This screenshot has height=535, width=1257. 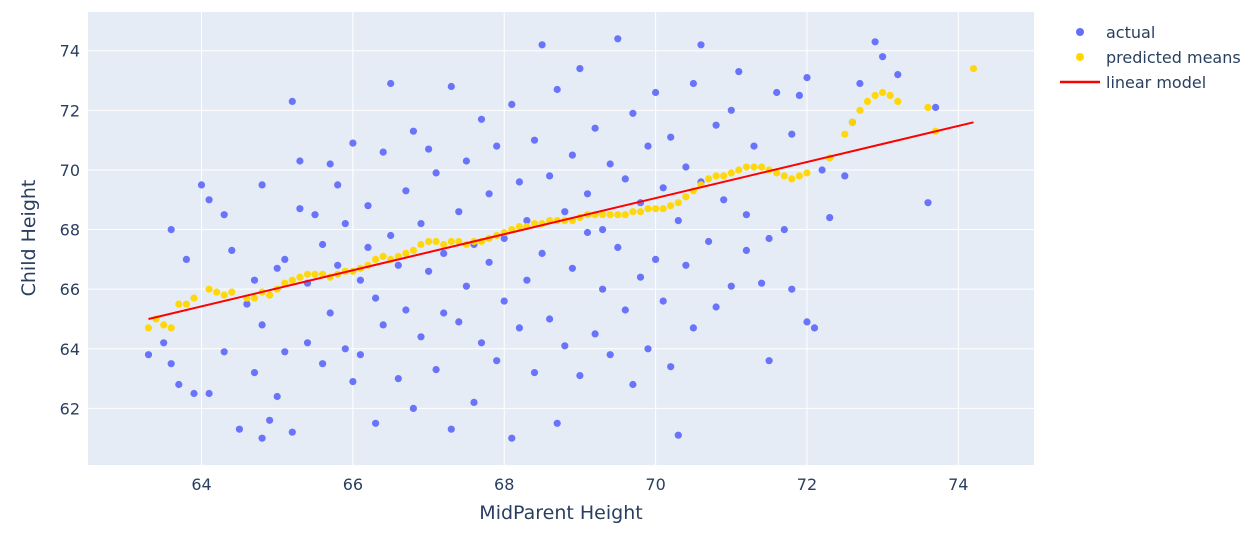 What do you see at coordinates (70, 289) in the screenshot?
I see `y-tick-label: 66` at bounding box center [70, 289].